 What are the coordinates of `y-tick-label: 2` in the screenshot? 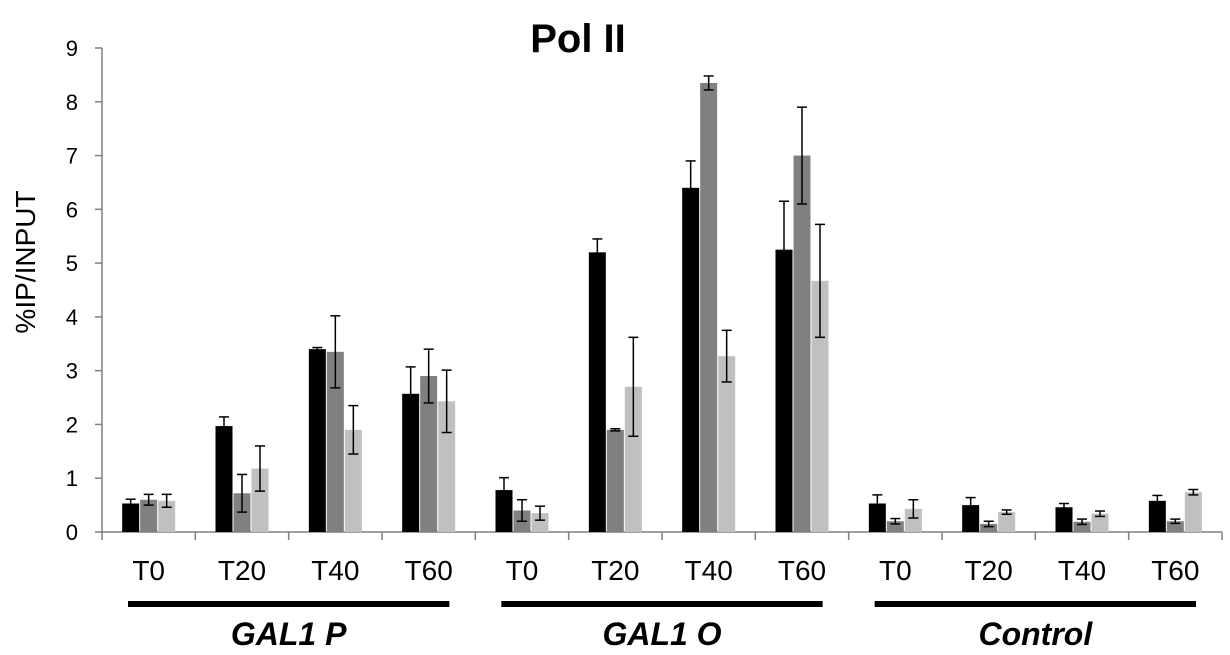 It's located at (72, 424).